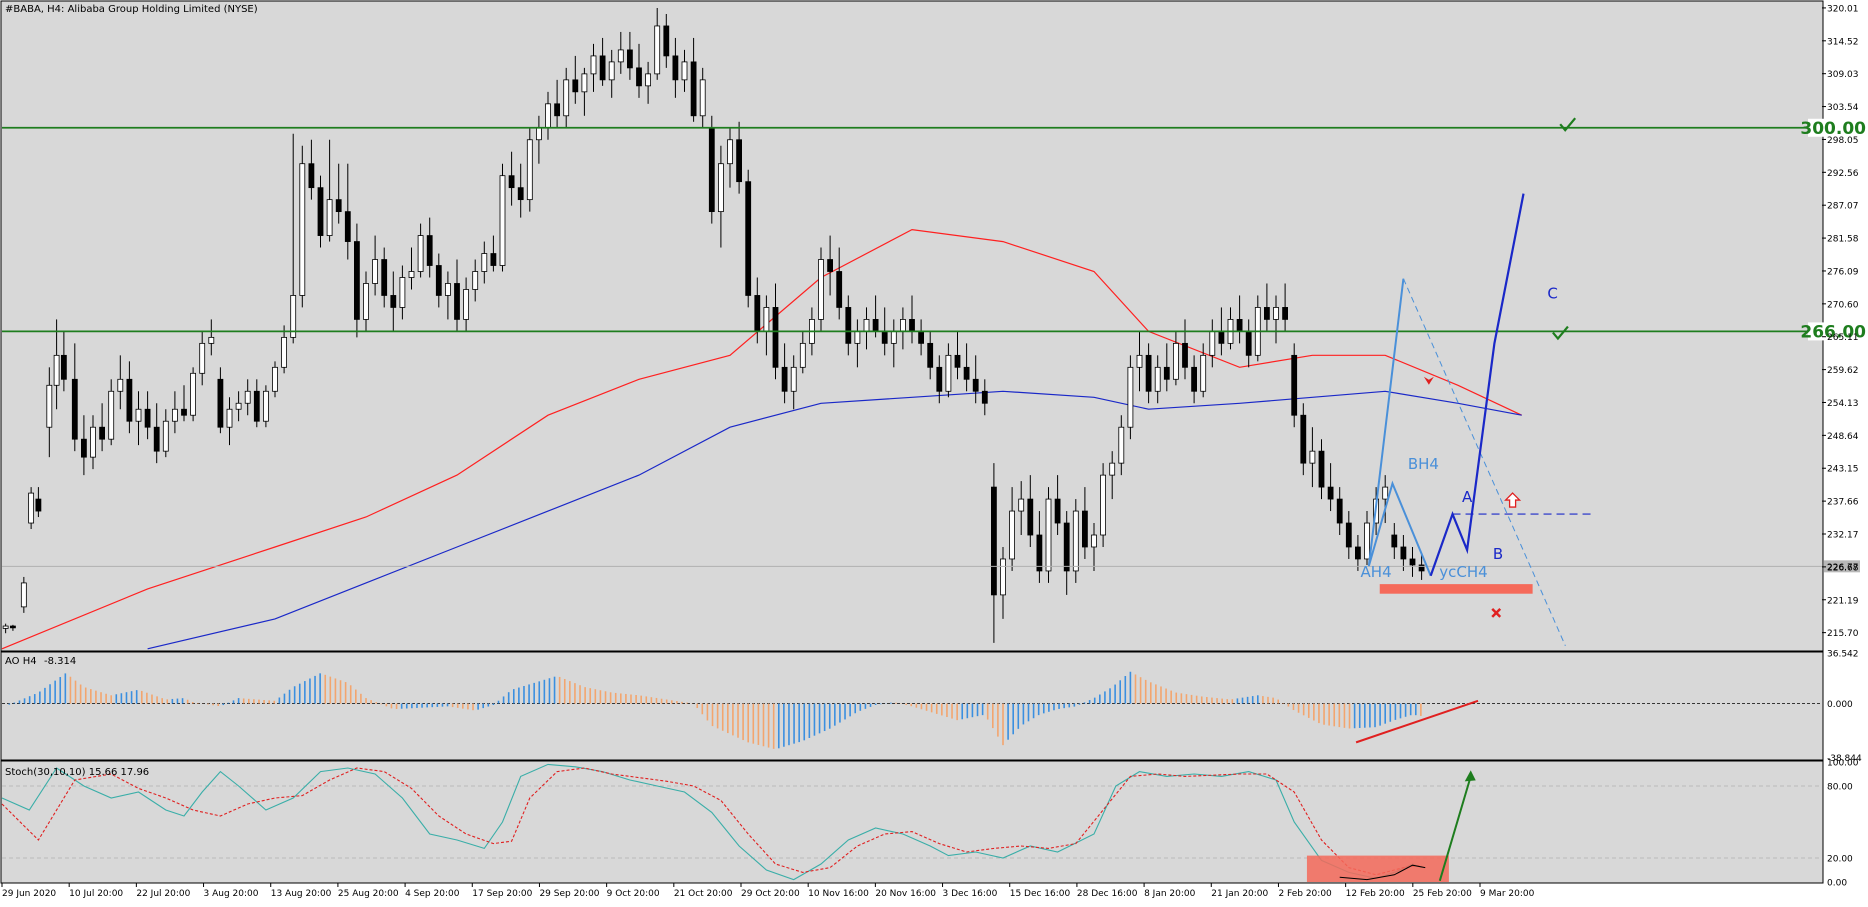  I want to click on stoch-arrow-head, so click(1470, 776).